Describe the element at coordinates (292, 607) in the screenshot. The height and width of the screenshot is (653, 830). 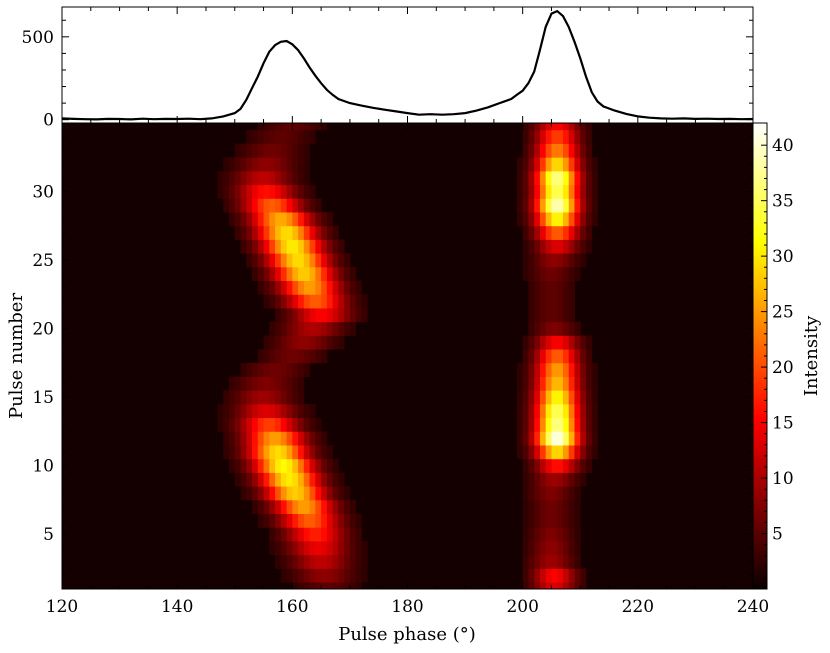
I see `heatmap-x-tick-label: 160` at that location.